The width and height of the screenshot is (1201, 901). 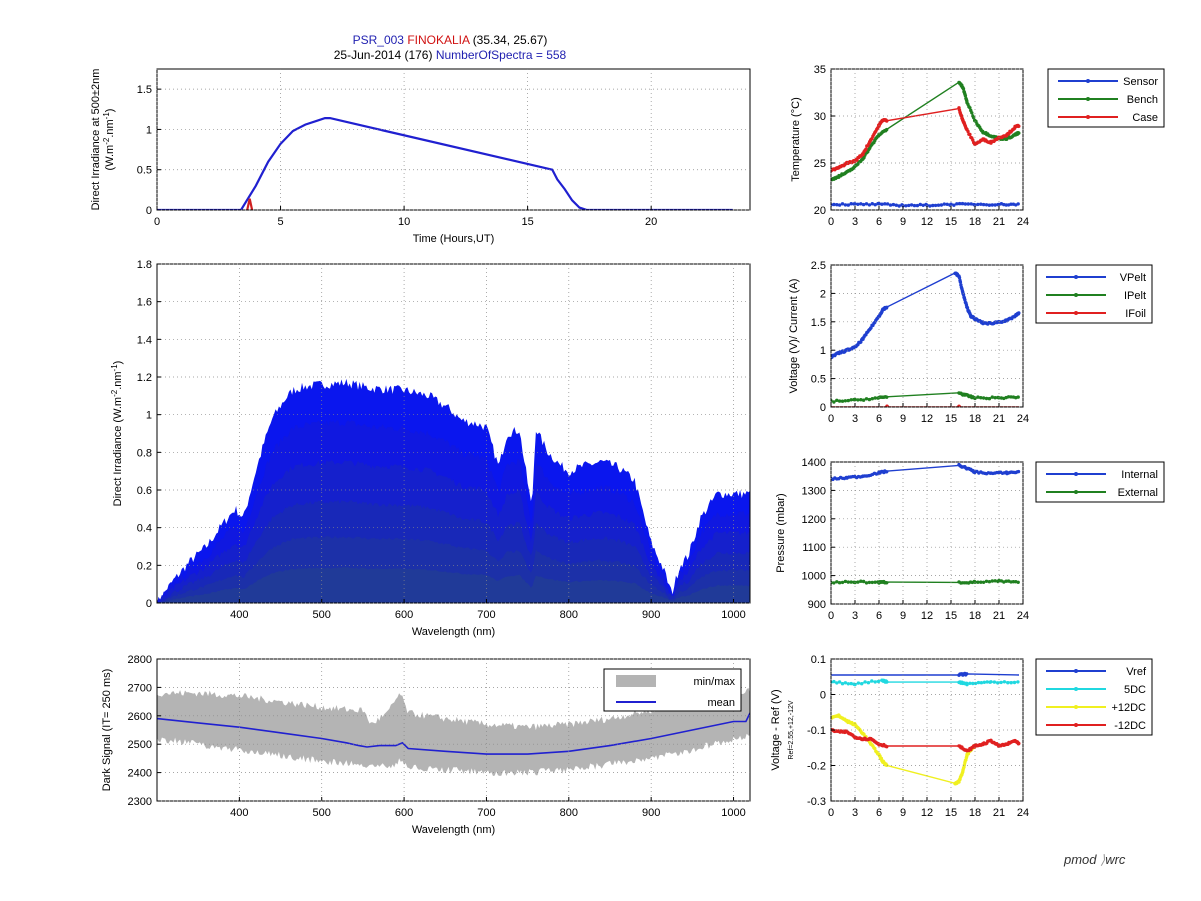 What do you see at coordinates (794, 336) in the screenshot?
I see `voltage-current-ylabel: Voltage (V)/ Current (A)` at bounding box center [794, 336].